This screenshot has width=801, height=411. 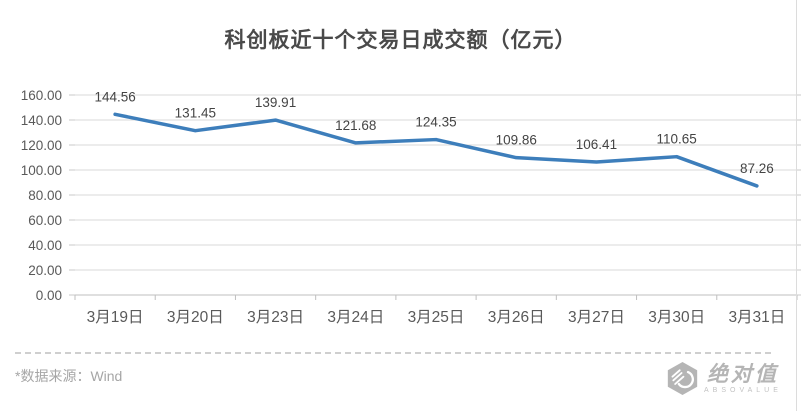 I want to click on x-category-label: 3月26日, so click(x=516, y=317).